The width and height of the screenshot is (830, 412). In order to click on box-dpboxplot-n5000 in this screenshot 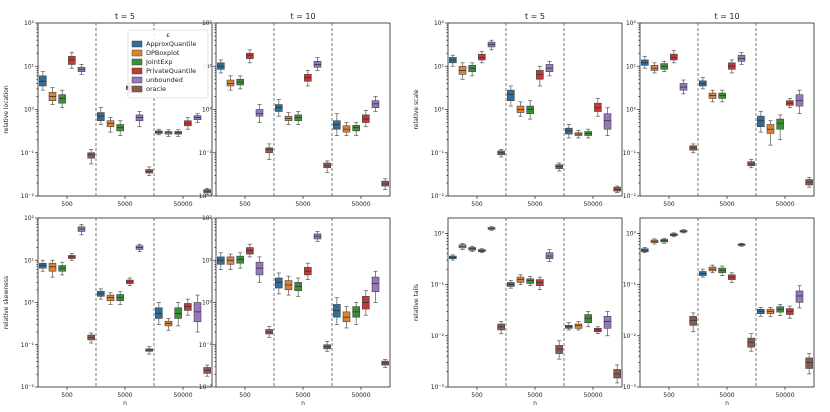, I will do `click(110, 124)`.